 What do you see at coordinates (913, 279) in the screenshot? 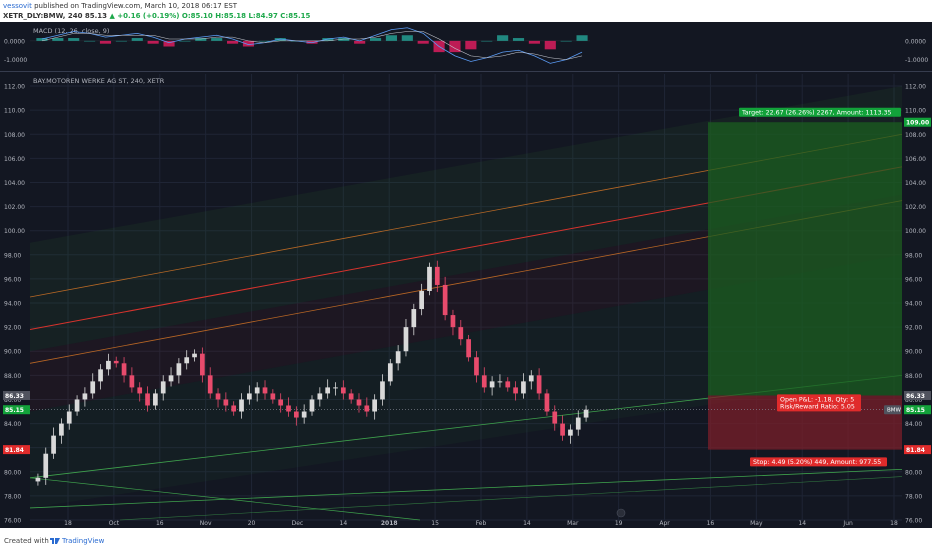
I see `price-axis-tick-right: 96.00` at bounding box center [913, 279].